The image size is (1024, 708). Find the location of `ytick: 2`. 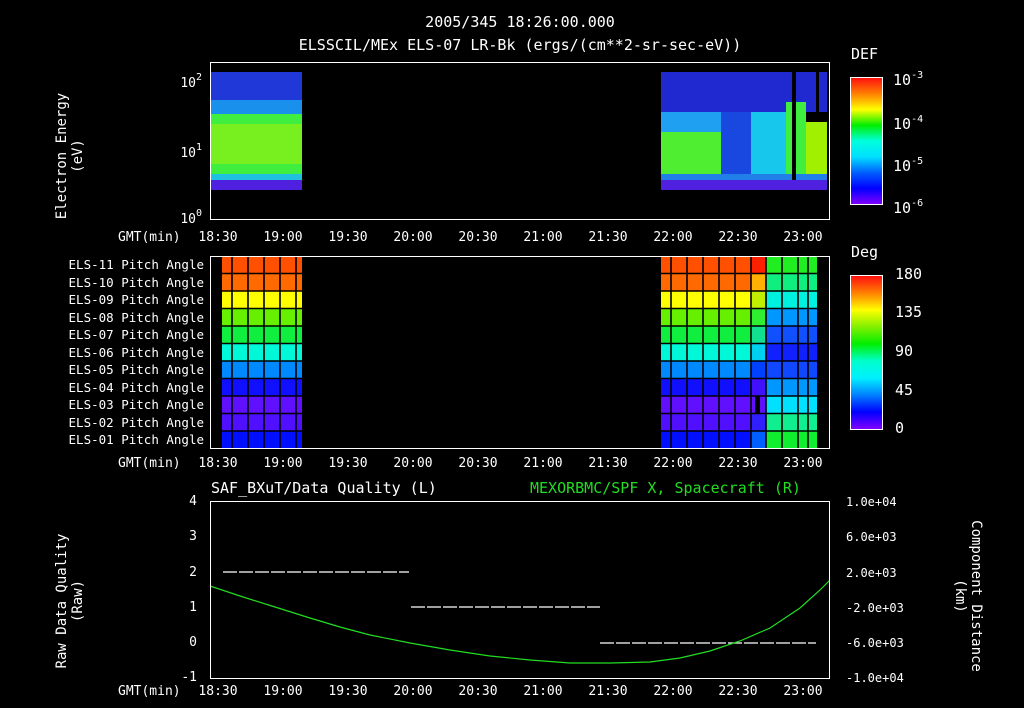

ytick: 2 is located at coordinates (193, 572).